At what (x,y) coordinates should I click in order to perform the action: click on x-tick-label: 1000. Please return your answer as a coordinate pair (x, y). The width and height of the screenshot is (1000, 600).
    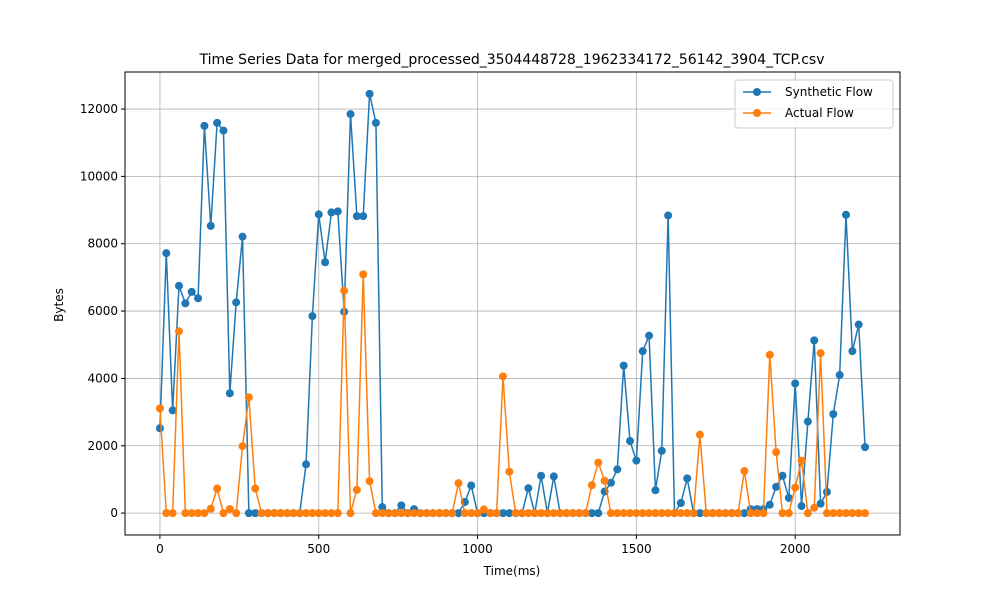
    Looking at the image, I should click on (477, 549).